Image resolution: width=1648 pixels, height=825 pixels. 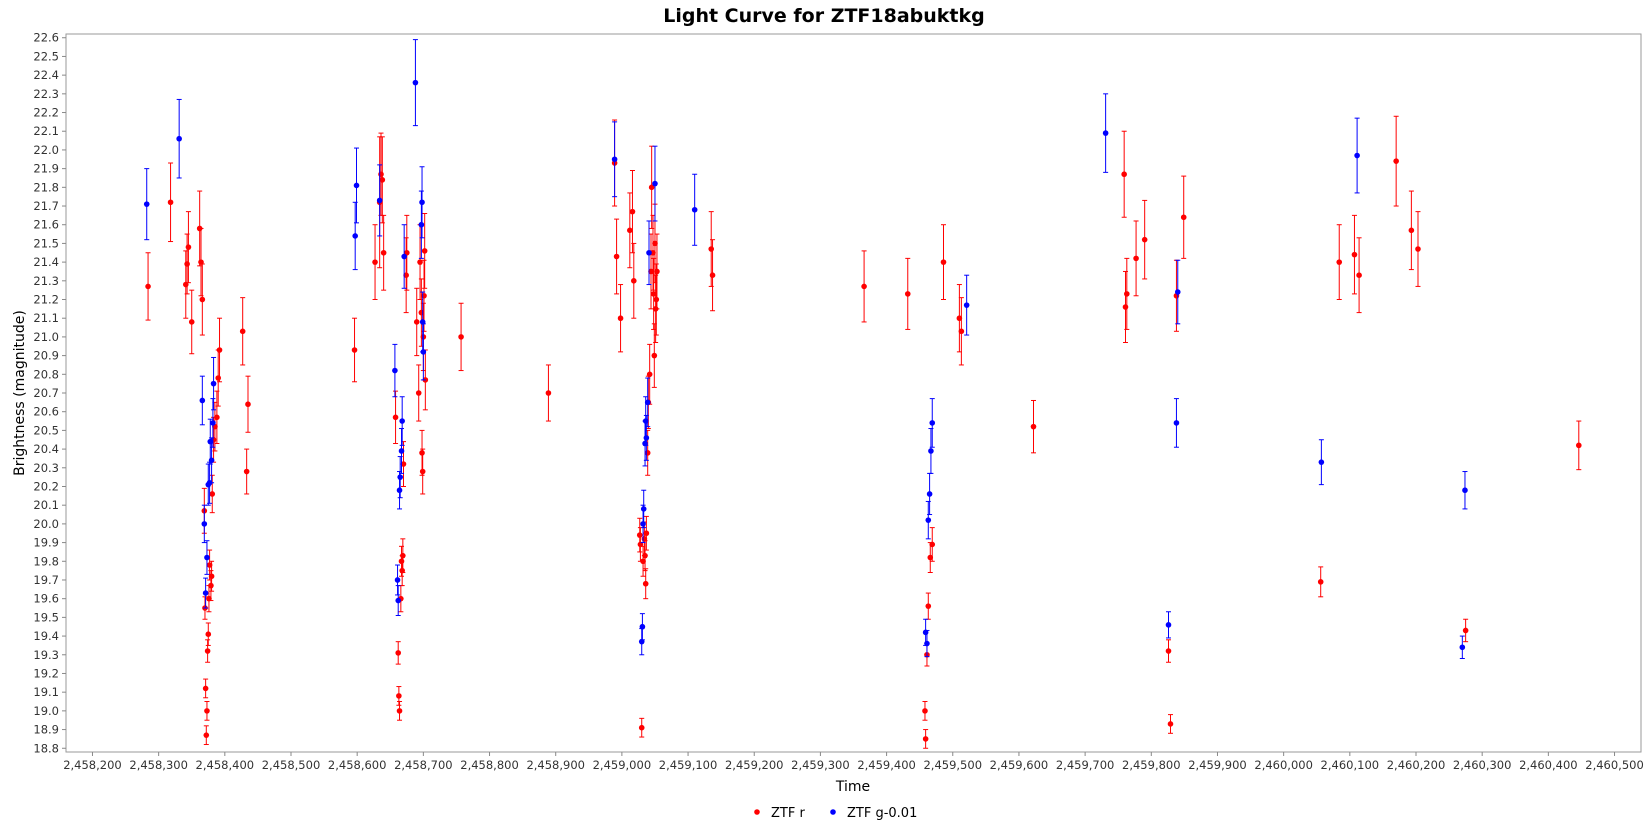 I want to click on y-tick-label: 21.6, so click(x=46, y=225).